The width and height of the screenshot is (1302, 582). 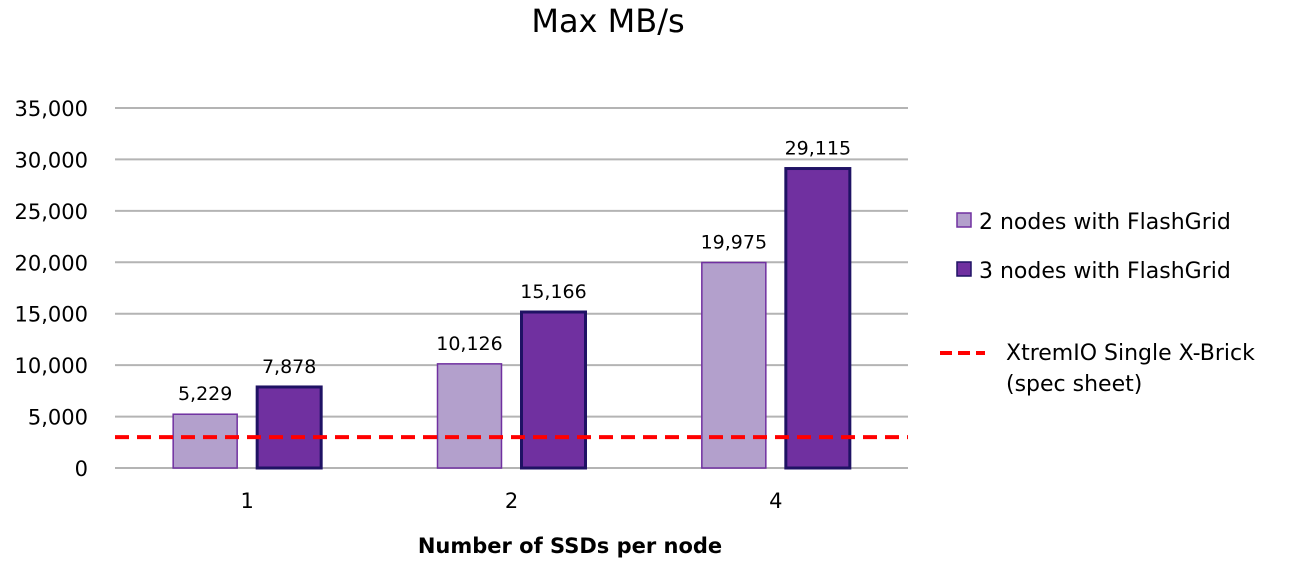 I want to click on data-label: 7,878, so click(x=289, y=367).